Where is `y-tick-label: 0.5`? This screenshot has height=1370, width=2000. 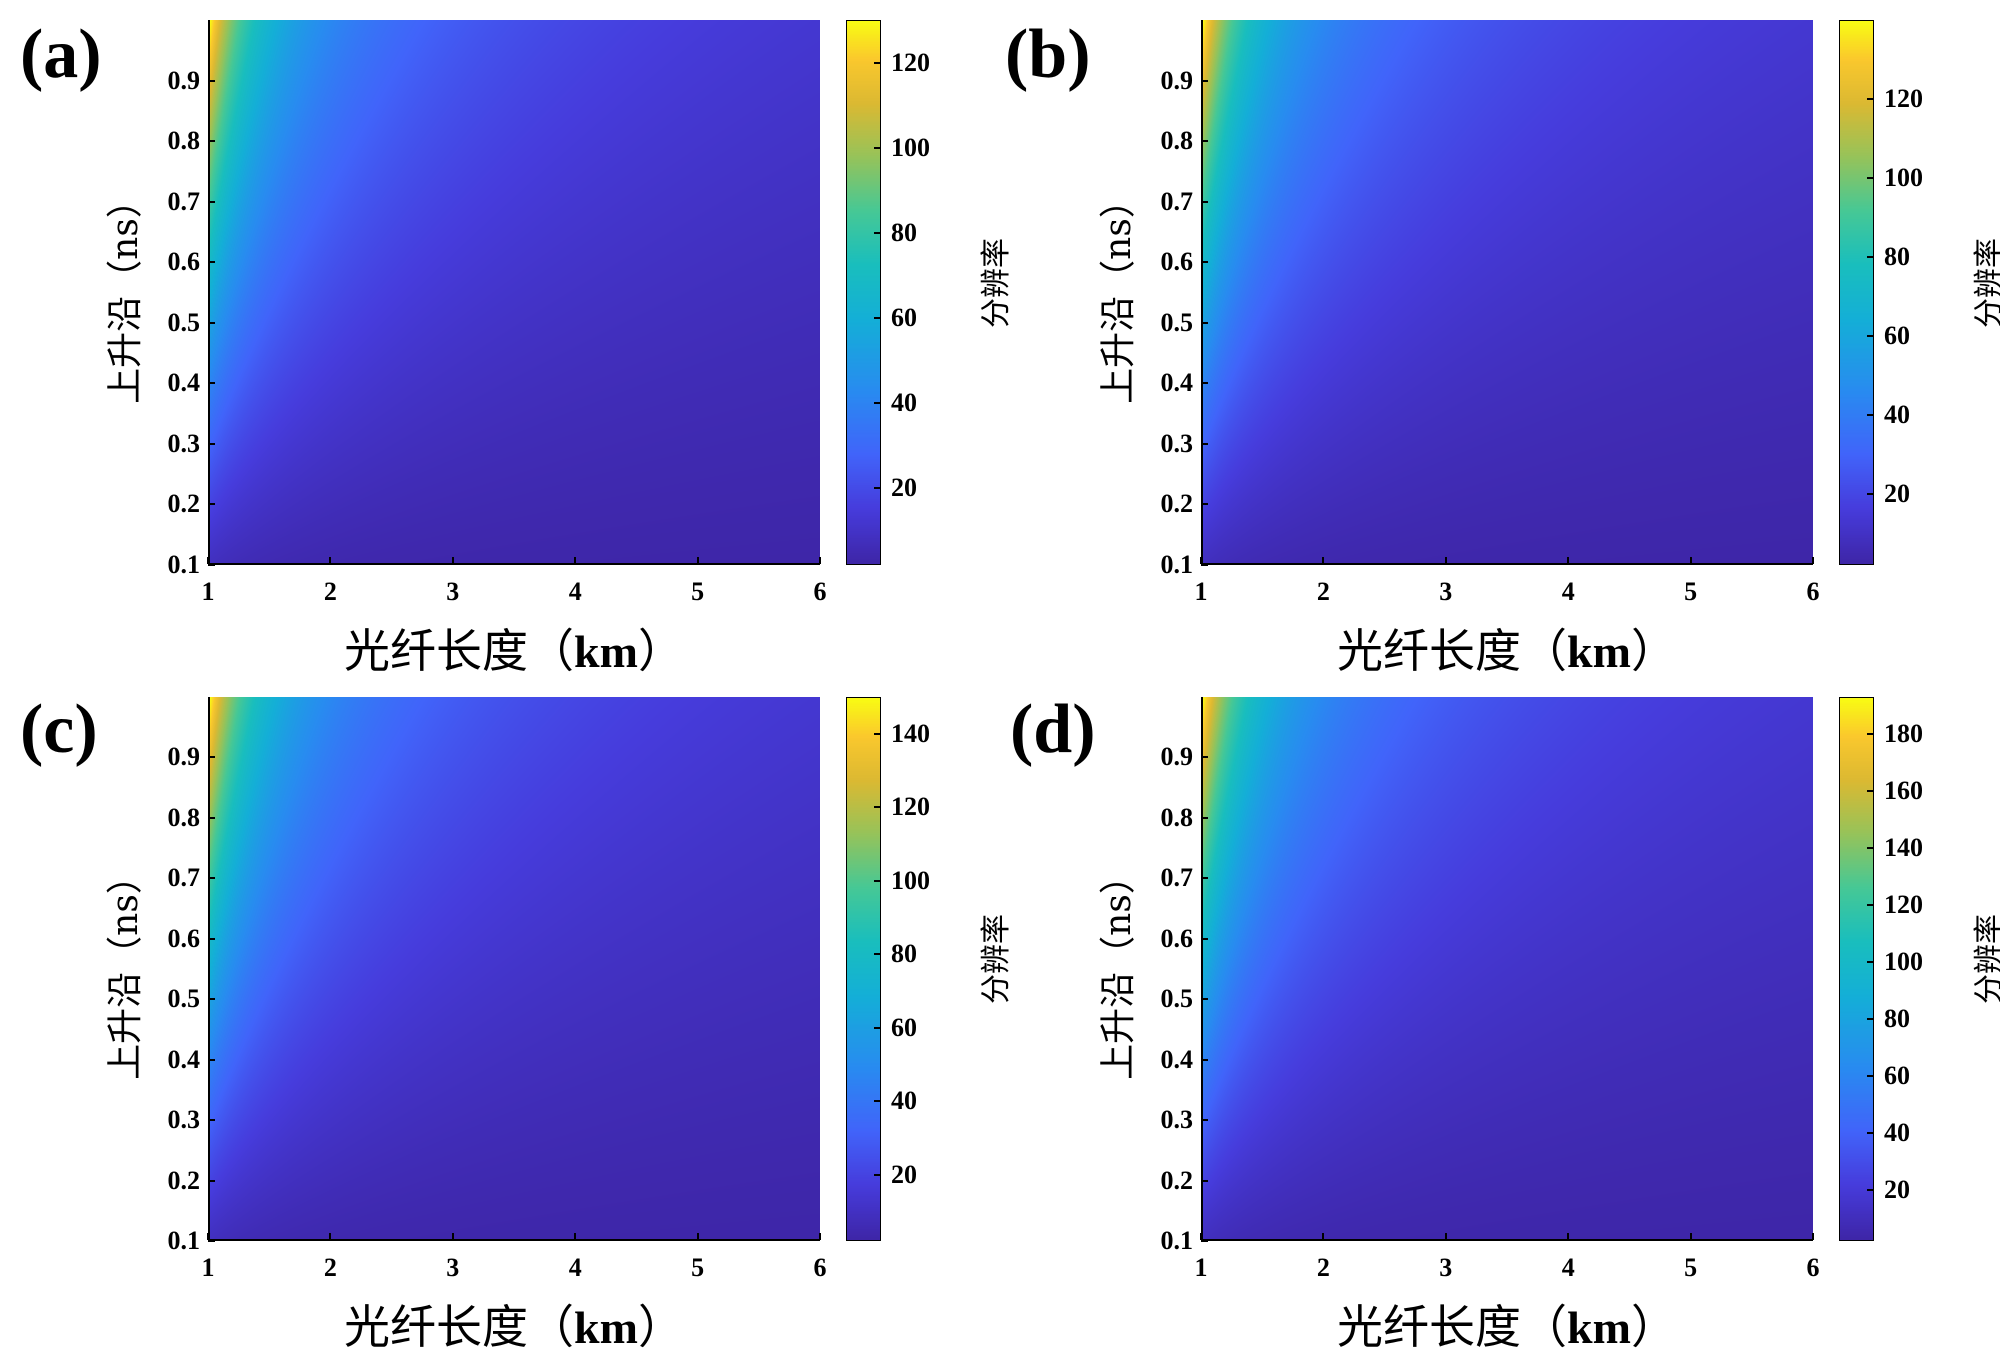 y-tick-label: 0.5 is located at coordinates (184, 322).